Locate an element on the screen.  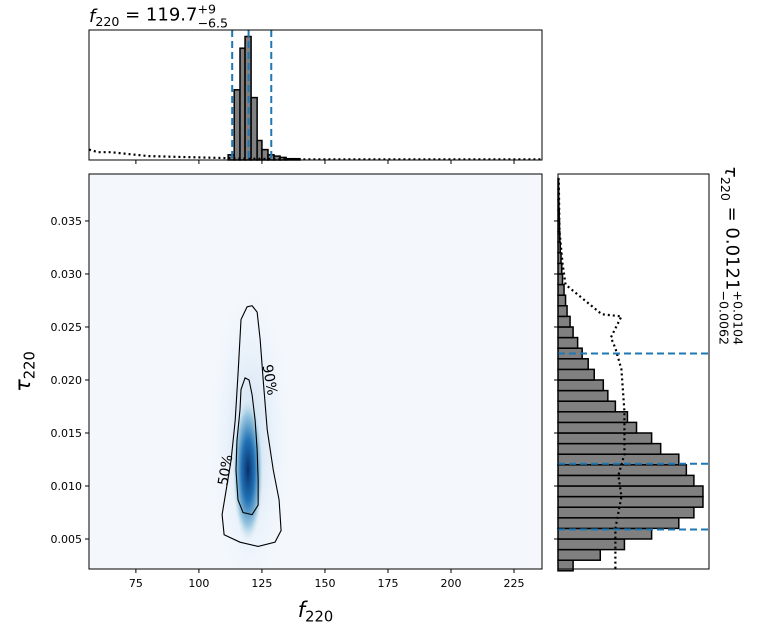
y-tick-label: 0.005 is located at coordinates (67, 539).